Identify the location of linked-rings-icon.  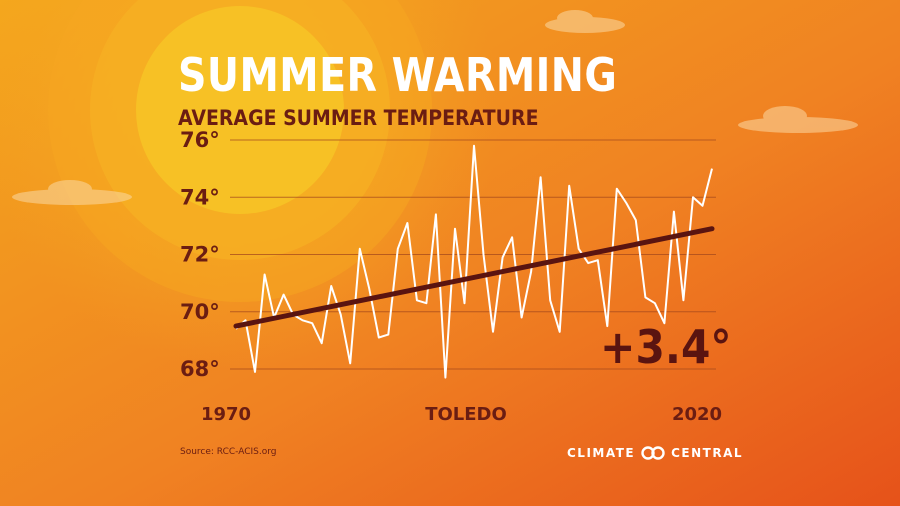
(653, 453).